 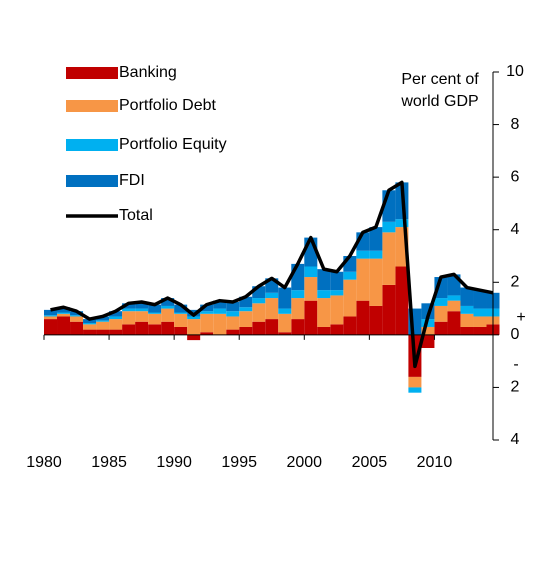 I want to click on x-tick-label: 1985, so click(x=109, y=462).